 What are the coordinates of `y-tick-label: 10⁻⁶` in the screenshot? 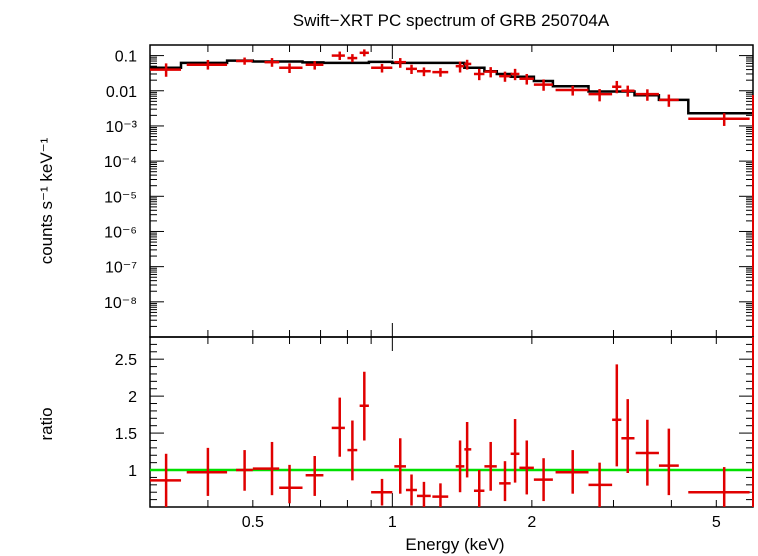 It's located at (120, 232).